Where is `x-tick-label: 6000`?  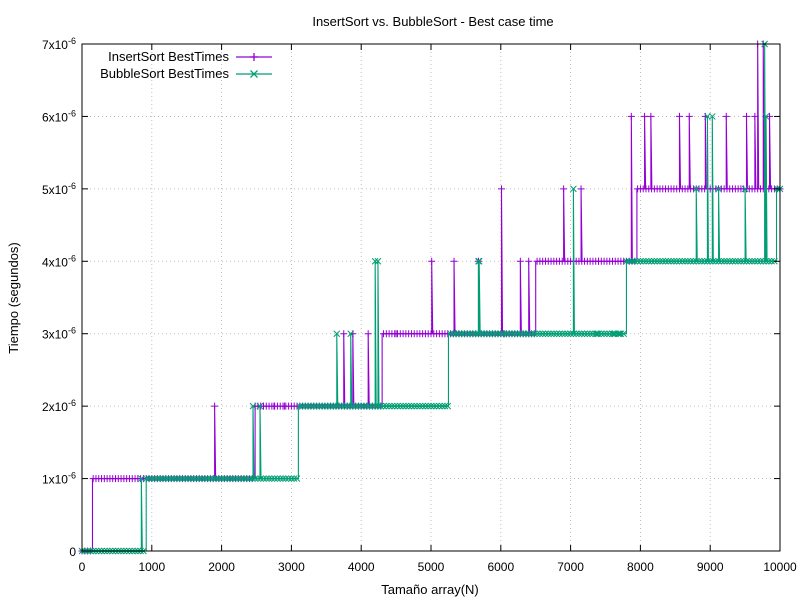
x-tick-label: 6000 is located at coordinates (500, 567).